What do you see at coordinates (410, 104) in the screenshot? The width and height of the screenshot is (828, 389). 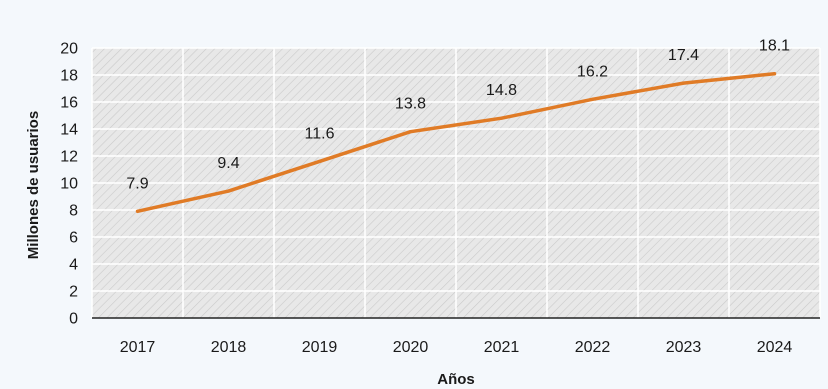 I see `data-label: 13.8` at bounding box center [410, 104].